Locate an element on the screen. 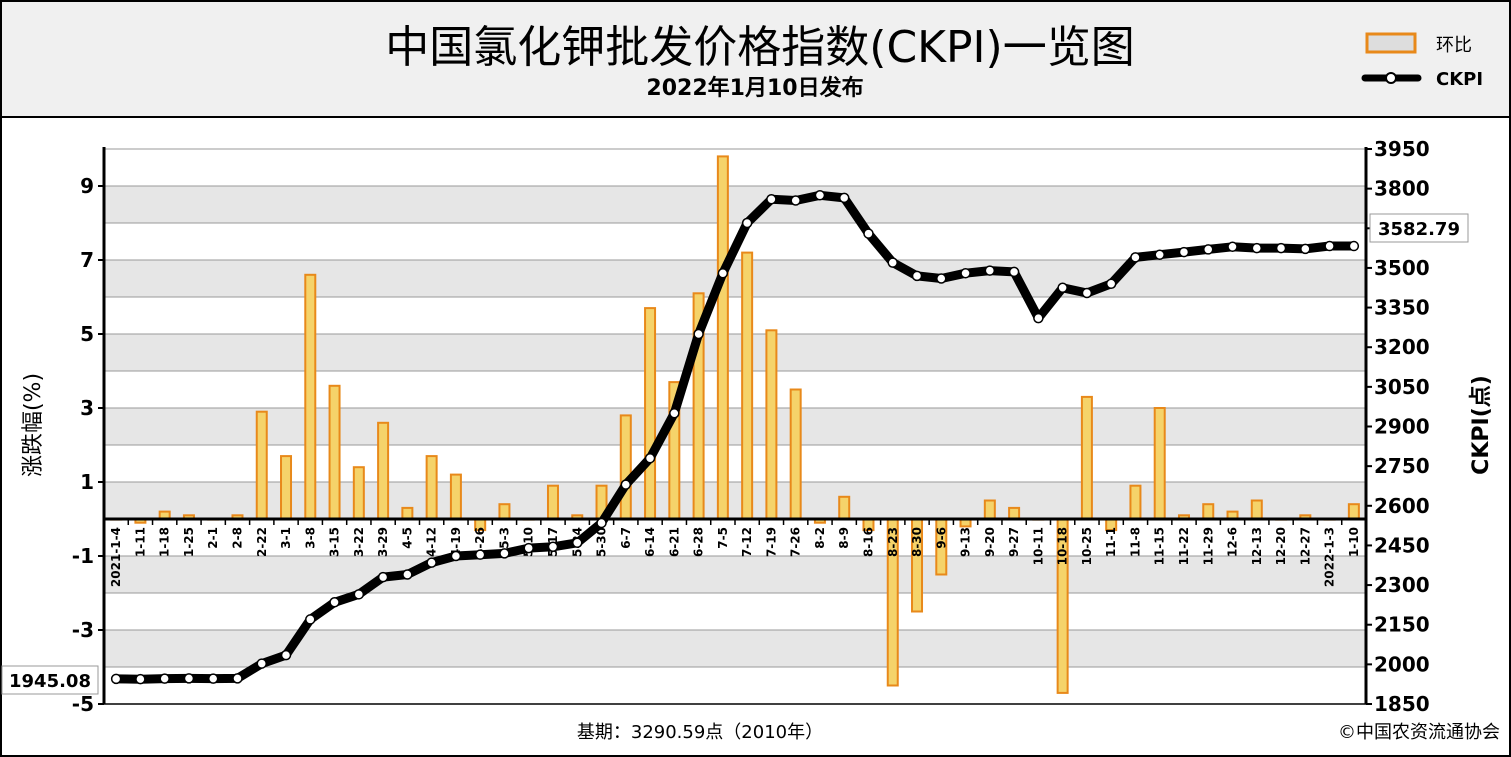 The height and width of the screenshot is (757, 1511). legend-line-marker is located at coordinates (1391, 78).